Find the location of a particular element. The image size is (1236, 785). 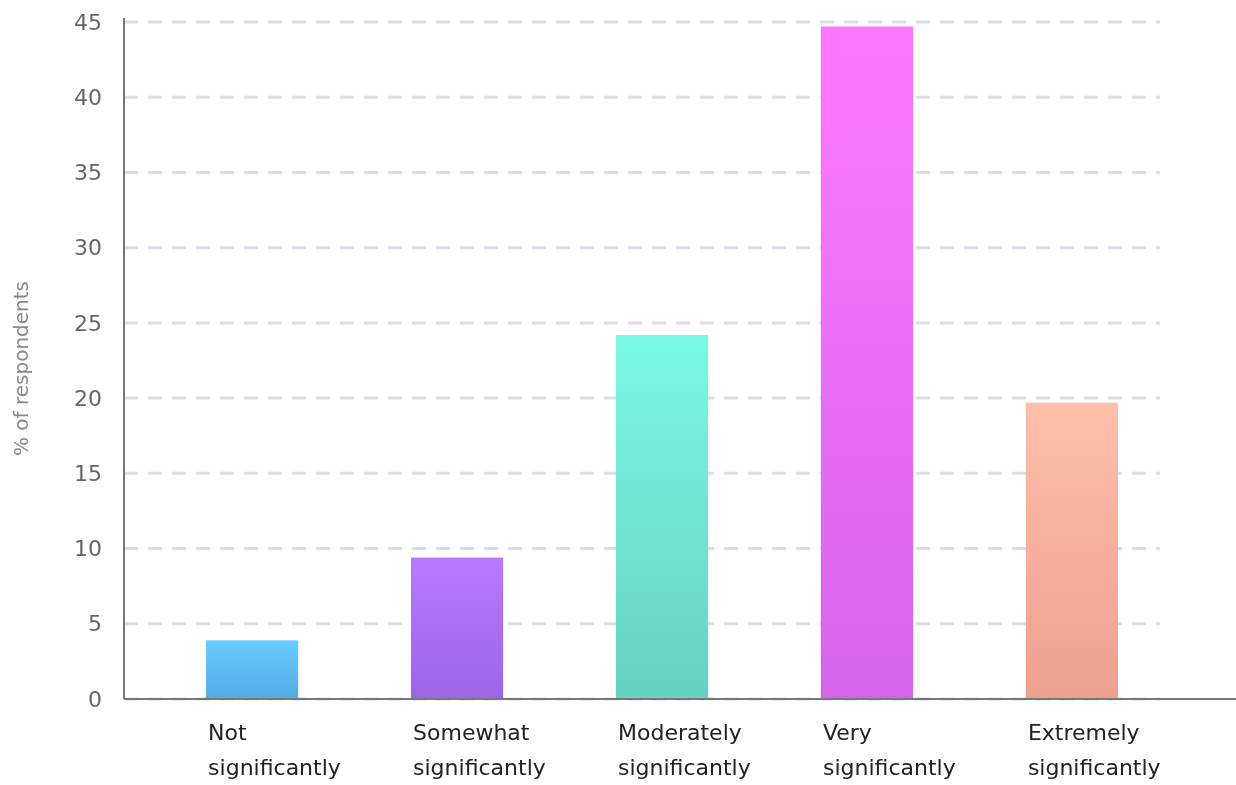

x-tick-label: Somewhat significantly is located at coordinates (479, 750).